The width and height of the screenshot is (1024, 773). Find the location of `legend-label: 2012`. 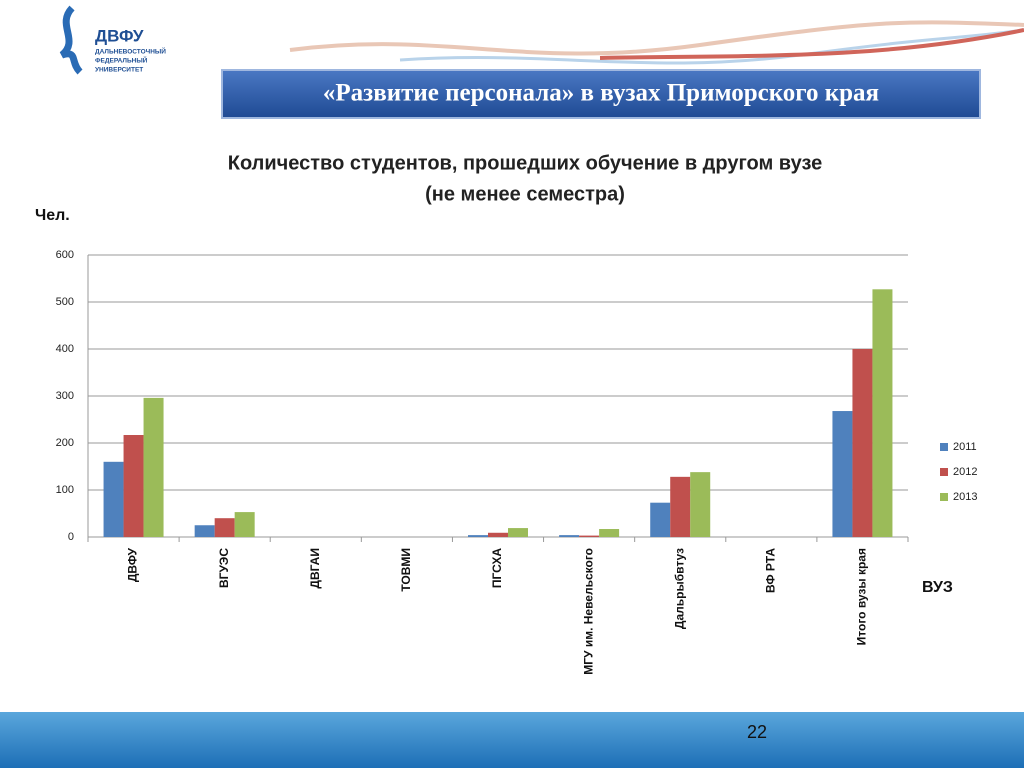

legend-label: 2012 is located at coordinates (965, 472).